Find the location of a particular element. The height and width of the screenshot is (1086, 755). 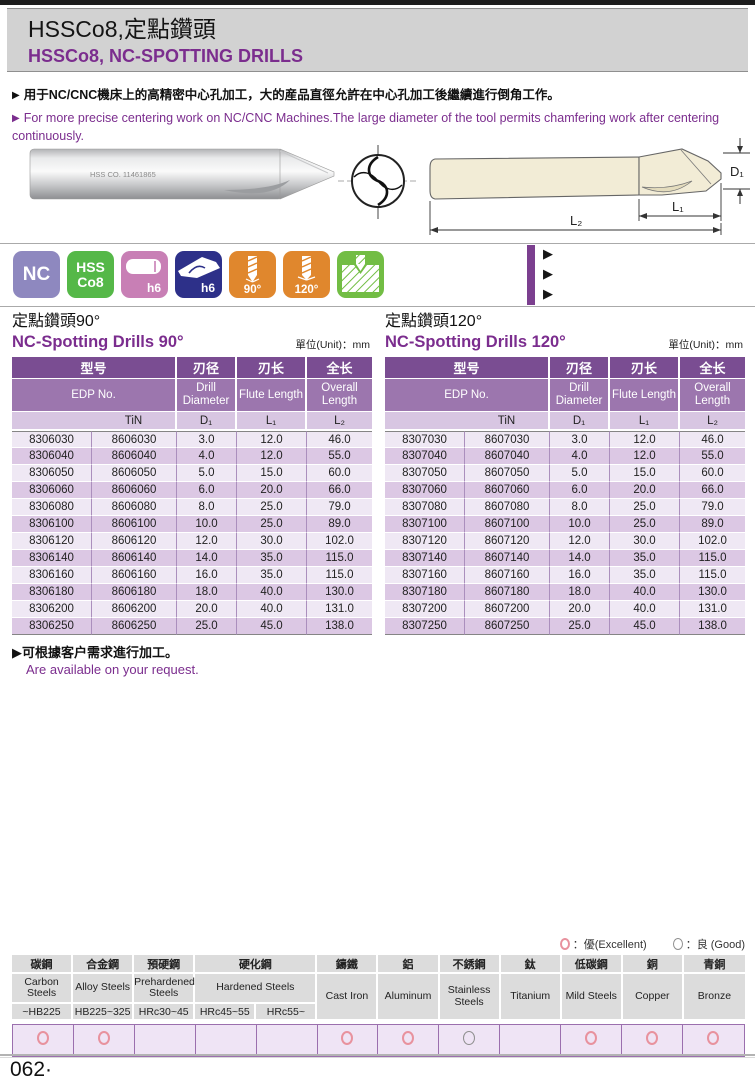

table-cell: 18.0 is located at coordinates (580, 592).